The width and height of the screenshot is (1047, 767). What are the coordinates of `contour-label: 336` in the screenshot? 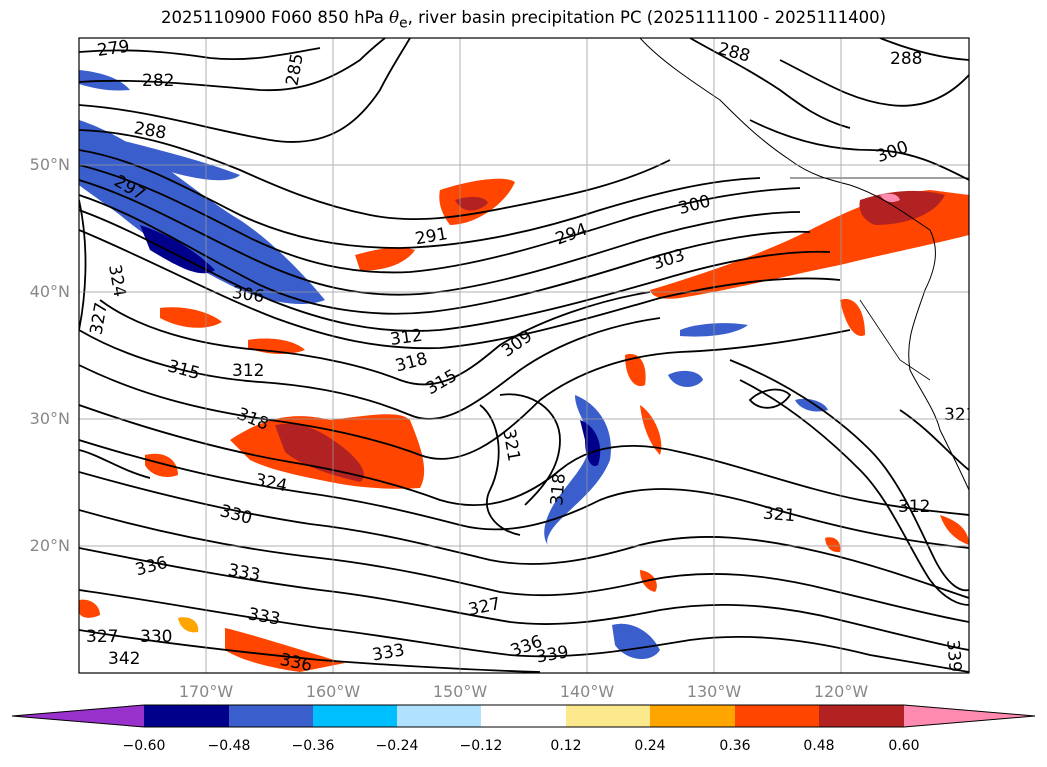 It's located at (296, 663).